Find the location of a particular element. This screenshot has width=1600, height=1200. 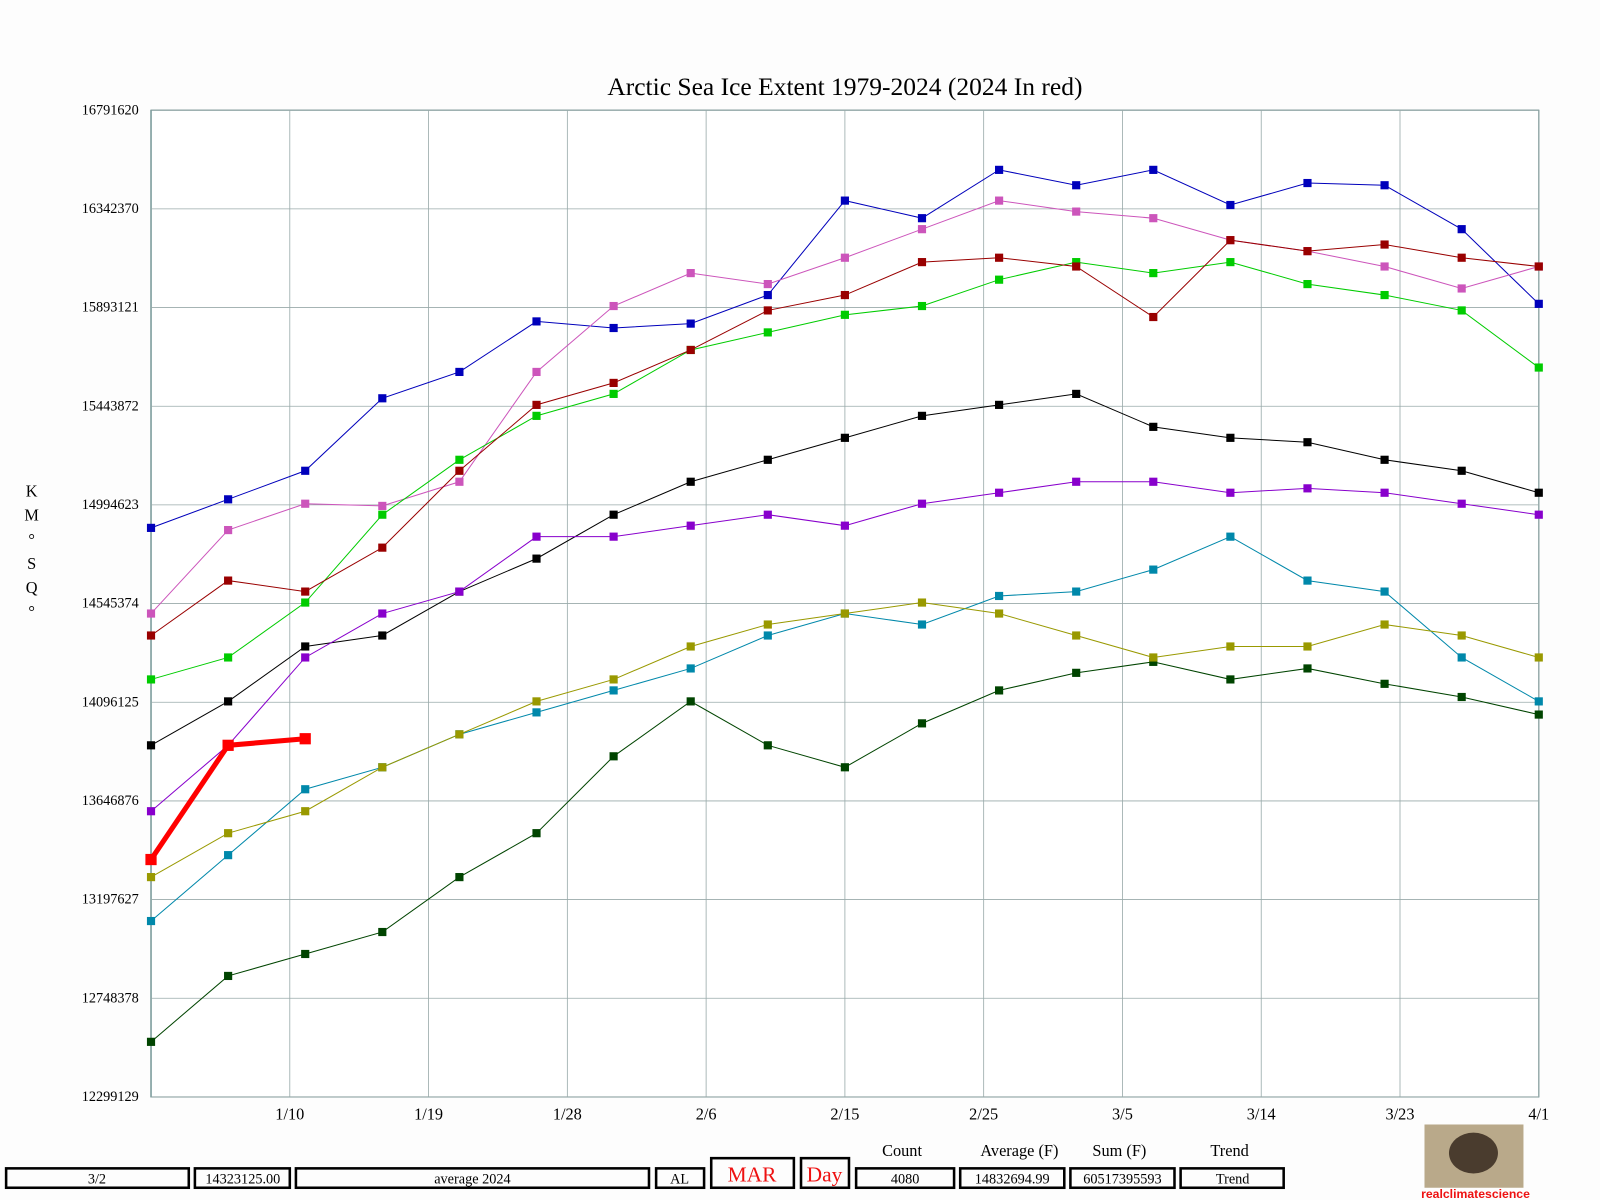

value-field is located at coordinates (242, 1178).